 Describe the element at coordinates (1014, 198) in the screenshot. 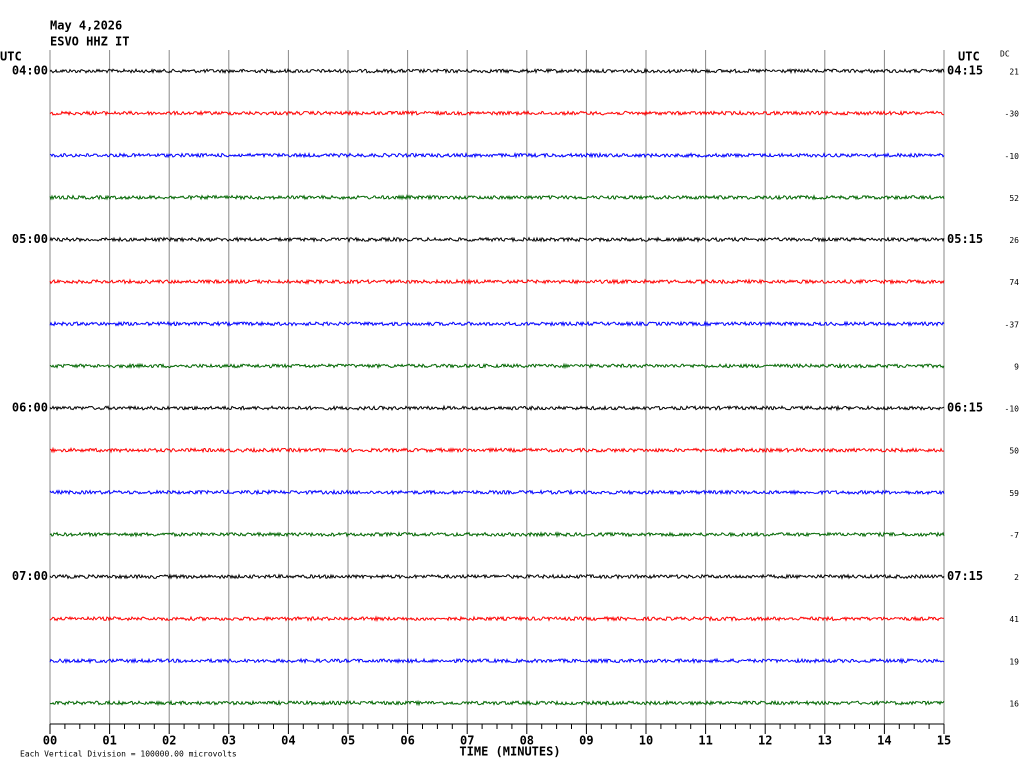

I see `dc-value: 52` at that location.